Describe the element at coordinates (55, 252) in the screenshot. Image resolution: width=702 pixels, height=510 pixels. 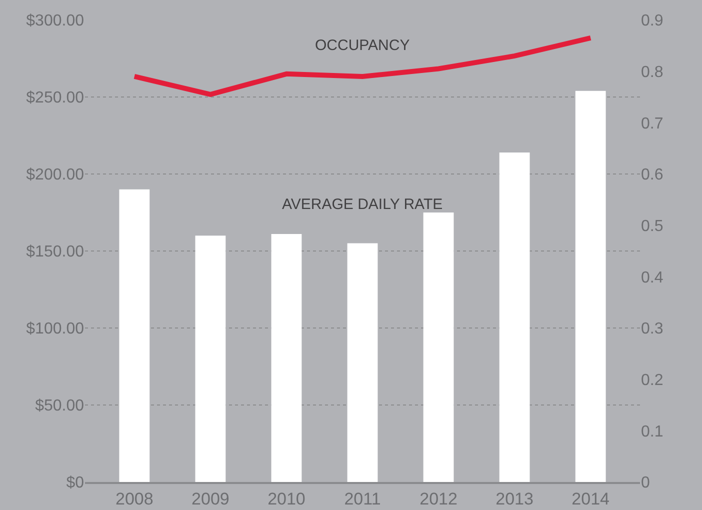
I see `y-tick-label: $150.00` at that location.